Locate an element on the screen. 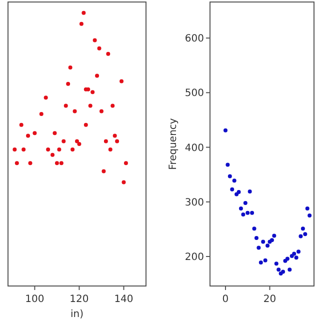 This screenshot has height=320, width=320. y-axis-title: Frequency is located at coordinates (173, 144).